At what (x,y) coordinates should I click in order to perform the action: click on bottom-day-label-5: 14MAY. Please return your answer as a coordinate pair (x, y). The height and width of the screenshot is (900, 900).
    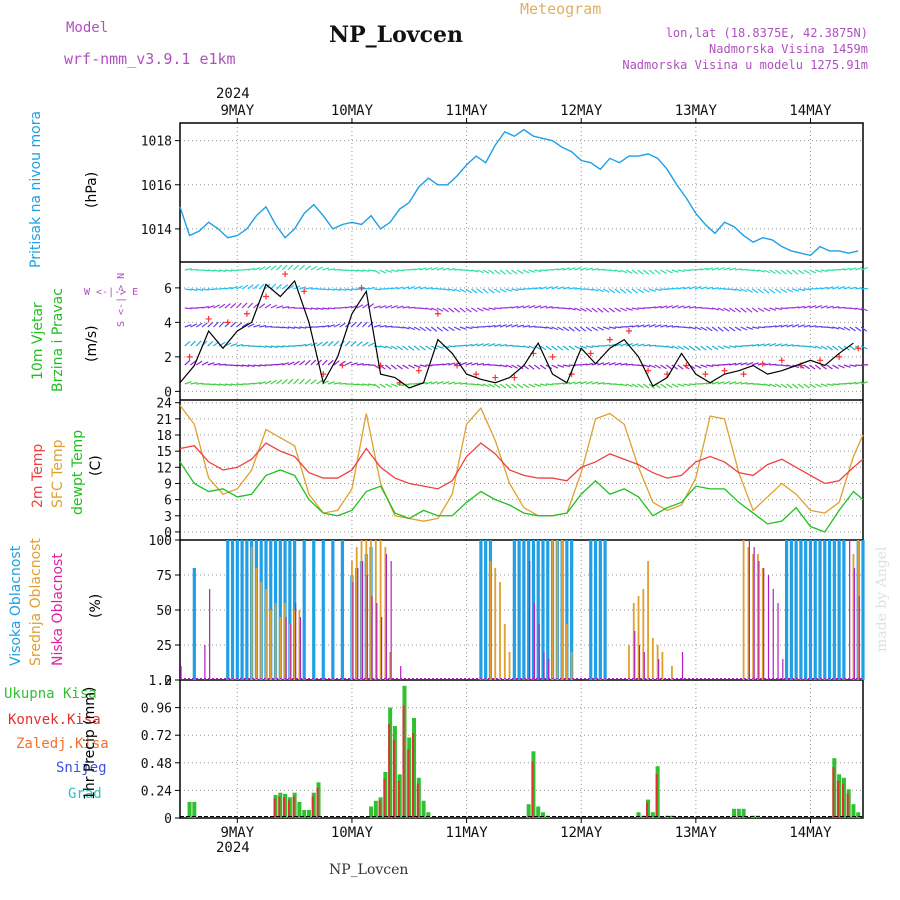
    Looking at the image, I should click on (810, 833).